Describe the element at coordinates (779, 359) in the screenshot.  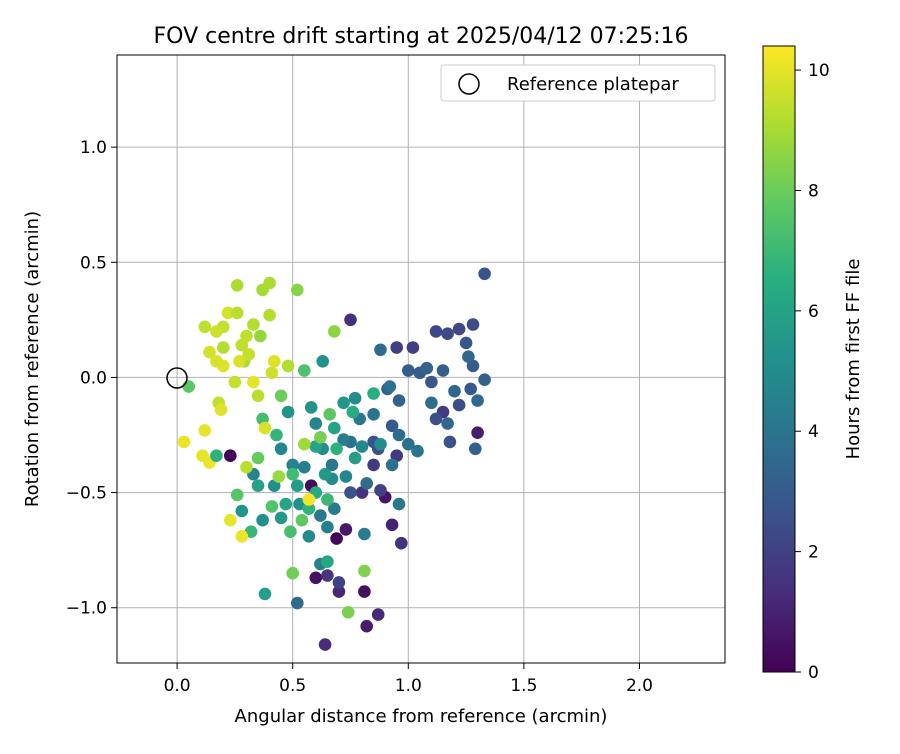
I see `colorbar` at that location.